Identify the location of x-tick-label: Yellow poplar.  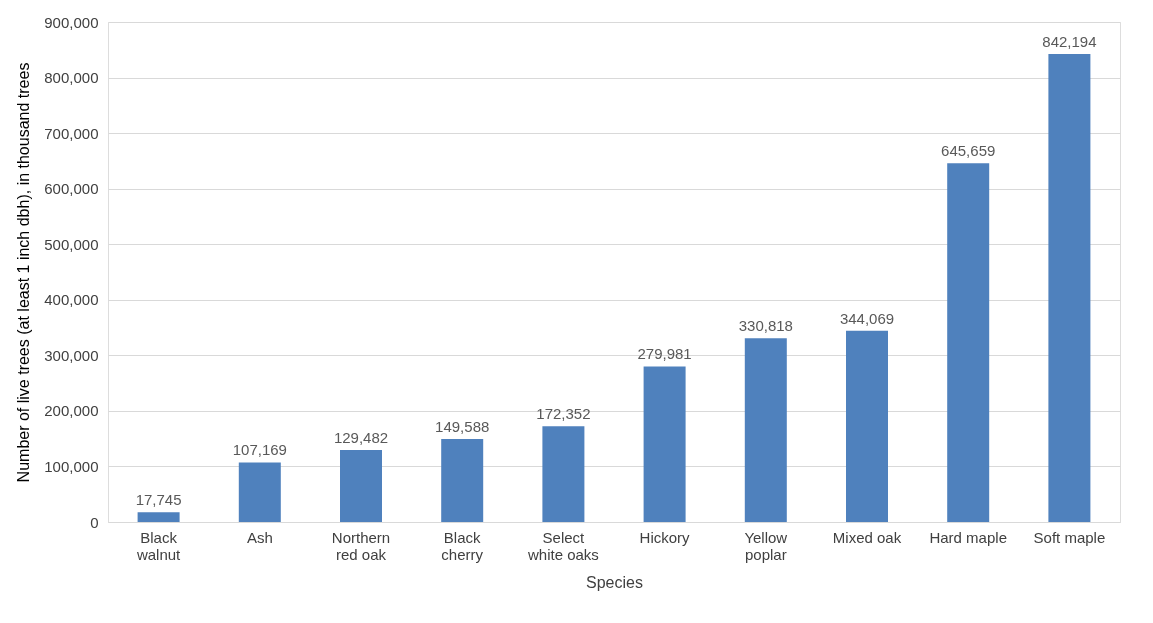
(766, 545).